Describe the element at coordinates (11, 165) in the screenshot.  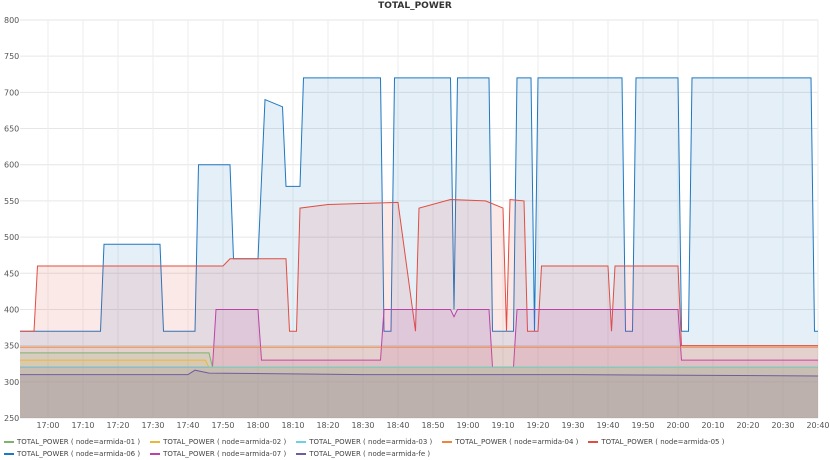
I see `y-tick-label: 600` at that location.